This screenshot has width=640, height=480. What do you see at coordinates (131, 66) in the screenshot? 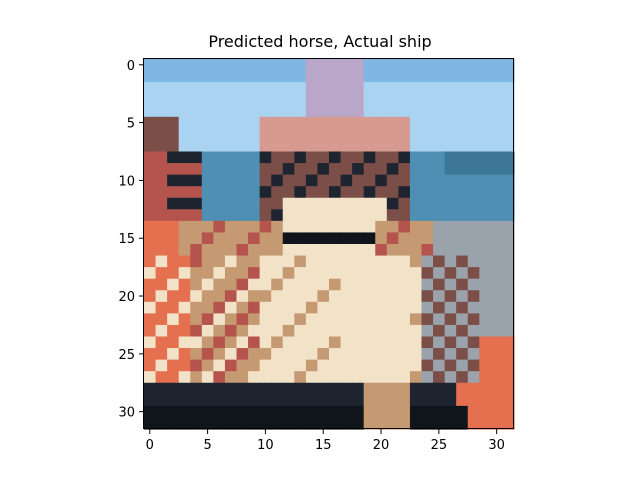
I see `y-tick-label: 0` at bounding box center [131, 66].